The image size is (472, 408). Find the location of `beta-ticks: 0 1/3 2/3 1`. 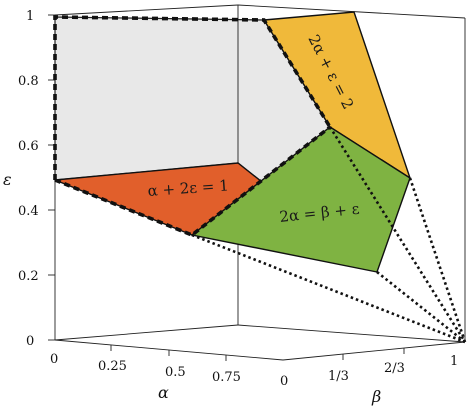

beta-ticks: 0 1/3 2/3 1 is located at coordinates (369, 368).